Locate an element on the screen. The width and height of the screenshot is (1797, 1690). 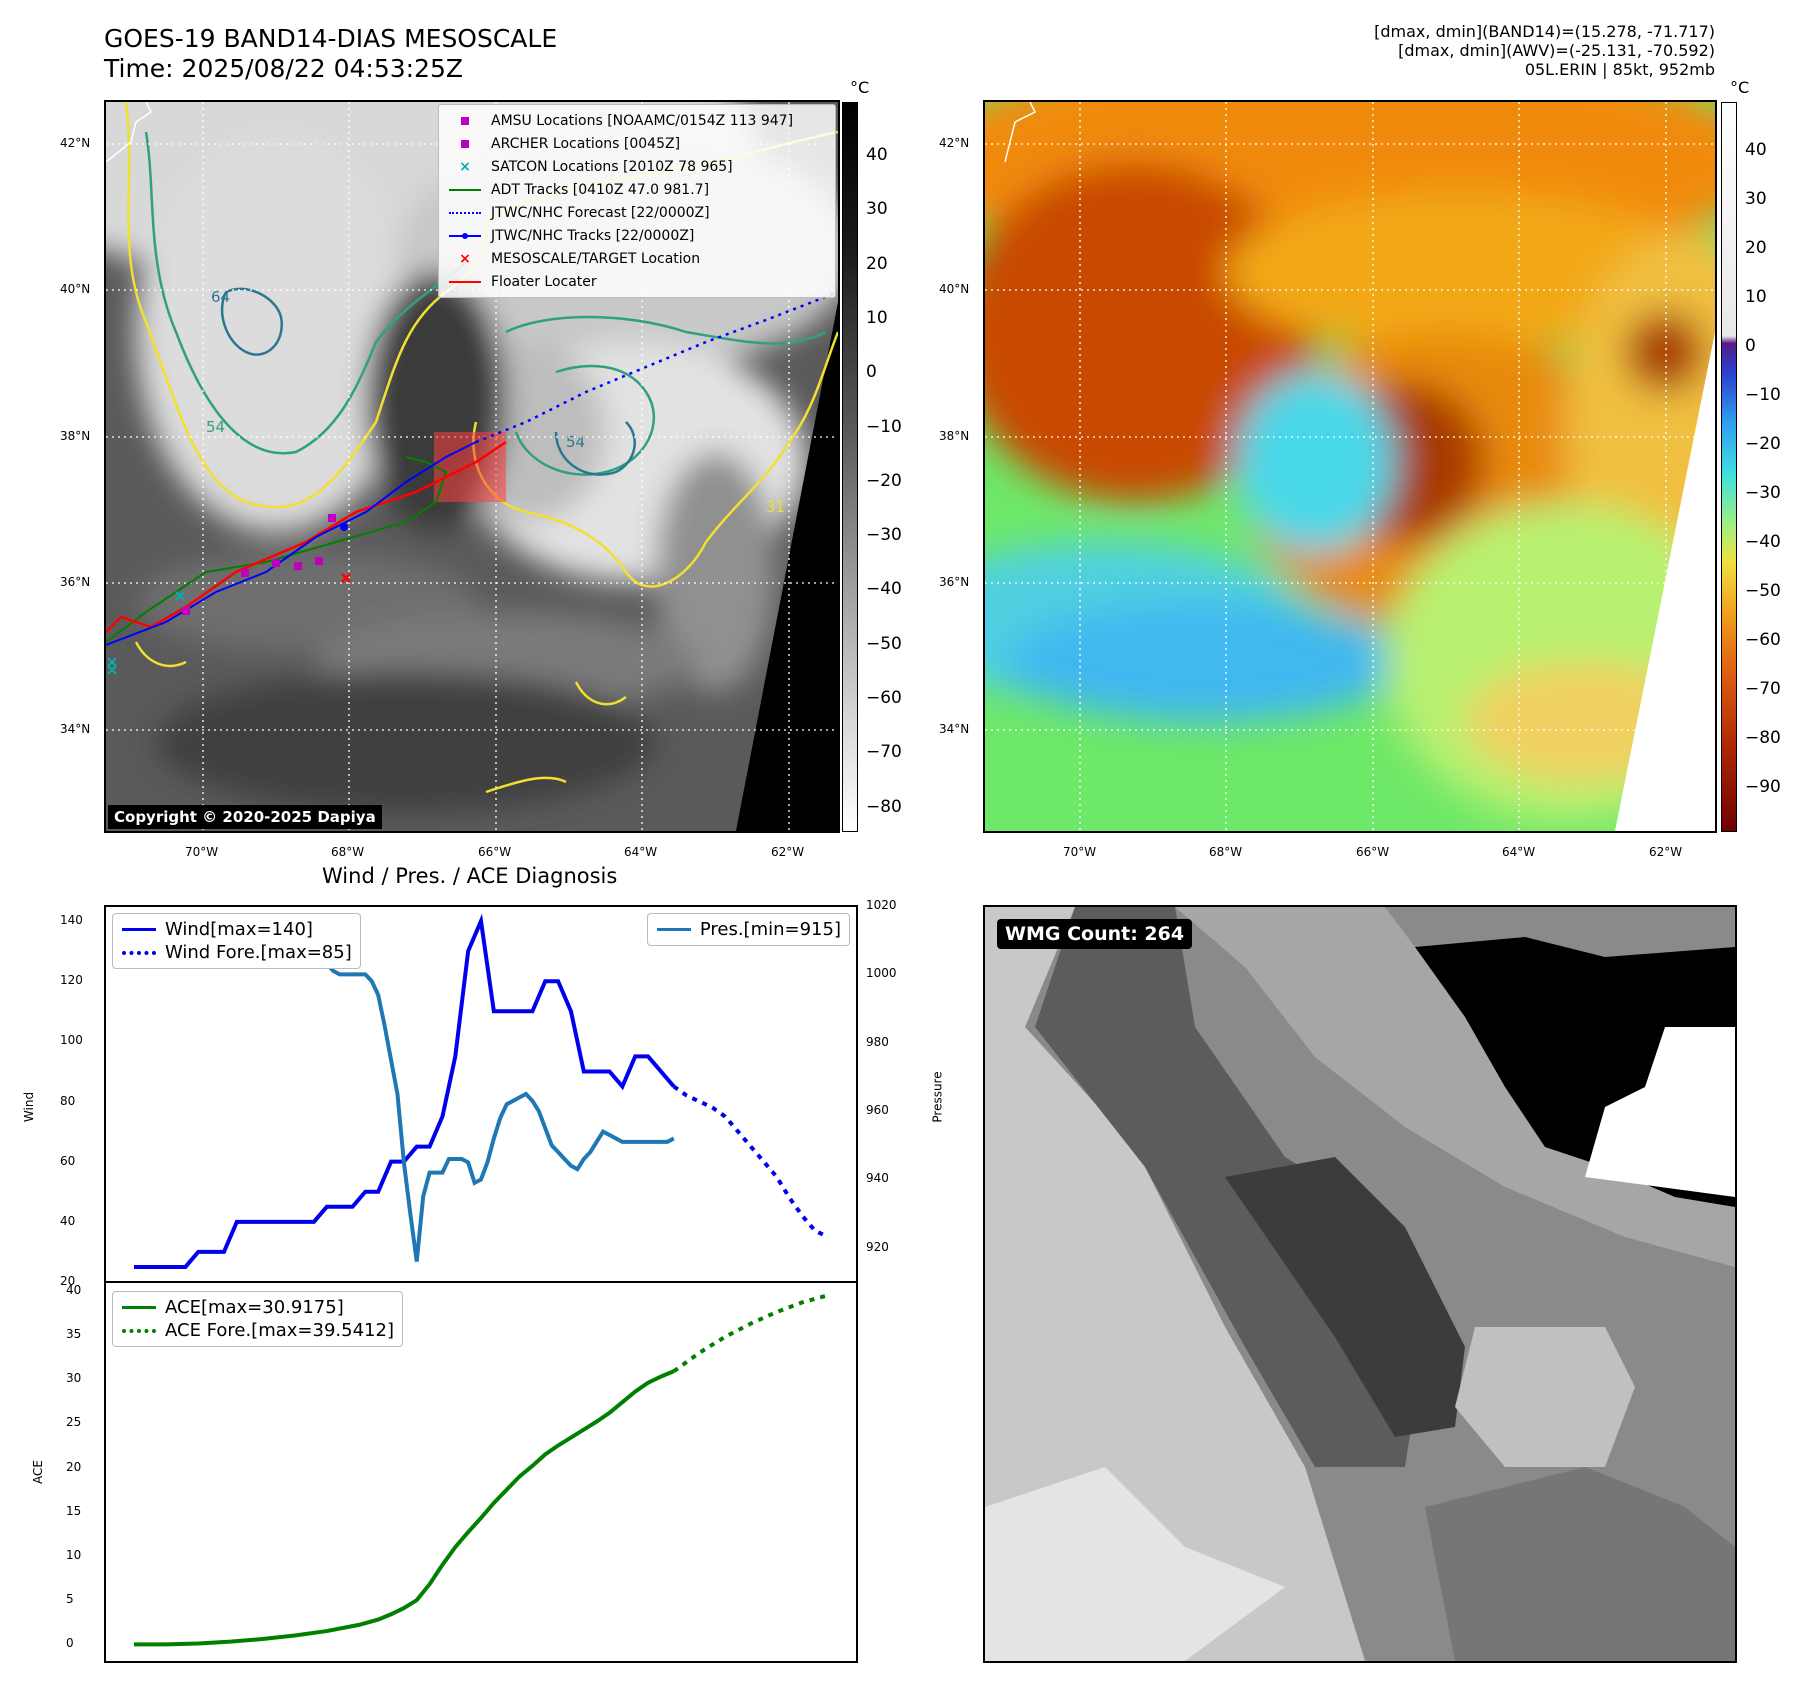
contour-label-3: 54 is located at coordinates (575, 442).